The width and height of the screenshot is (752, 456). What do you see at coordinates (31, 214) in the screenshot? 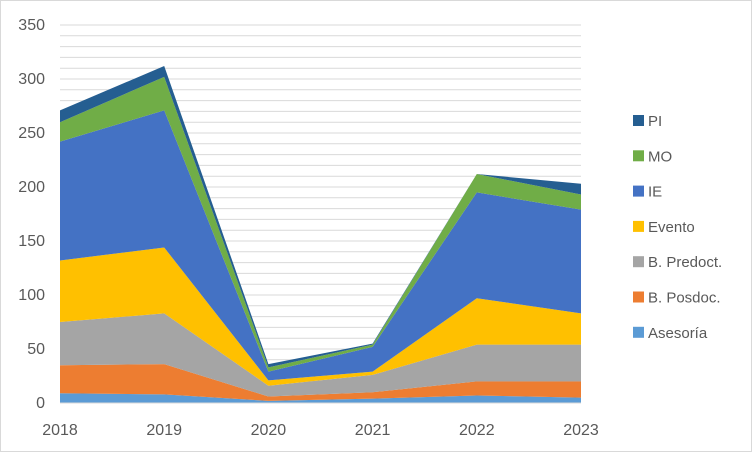
I see `y-axis-ticks: 0 50 100 150 200 250 300 350` at bounding box center [31, 214].